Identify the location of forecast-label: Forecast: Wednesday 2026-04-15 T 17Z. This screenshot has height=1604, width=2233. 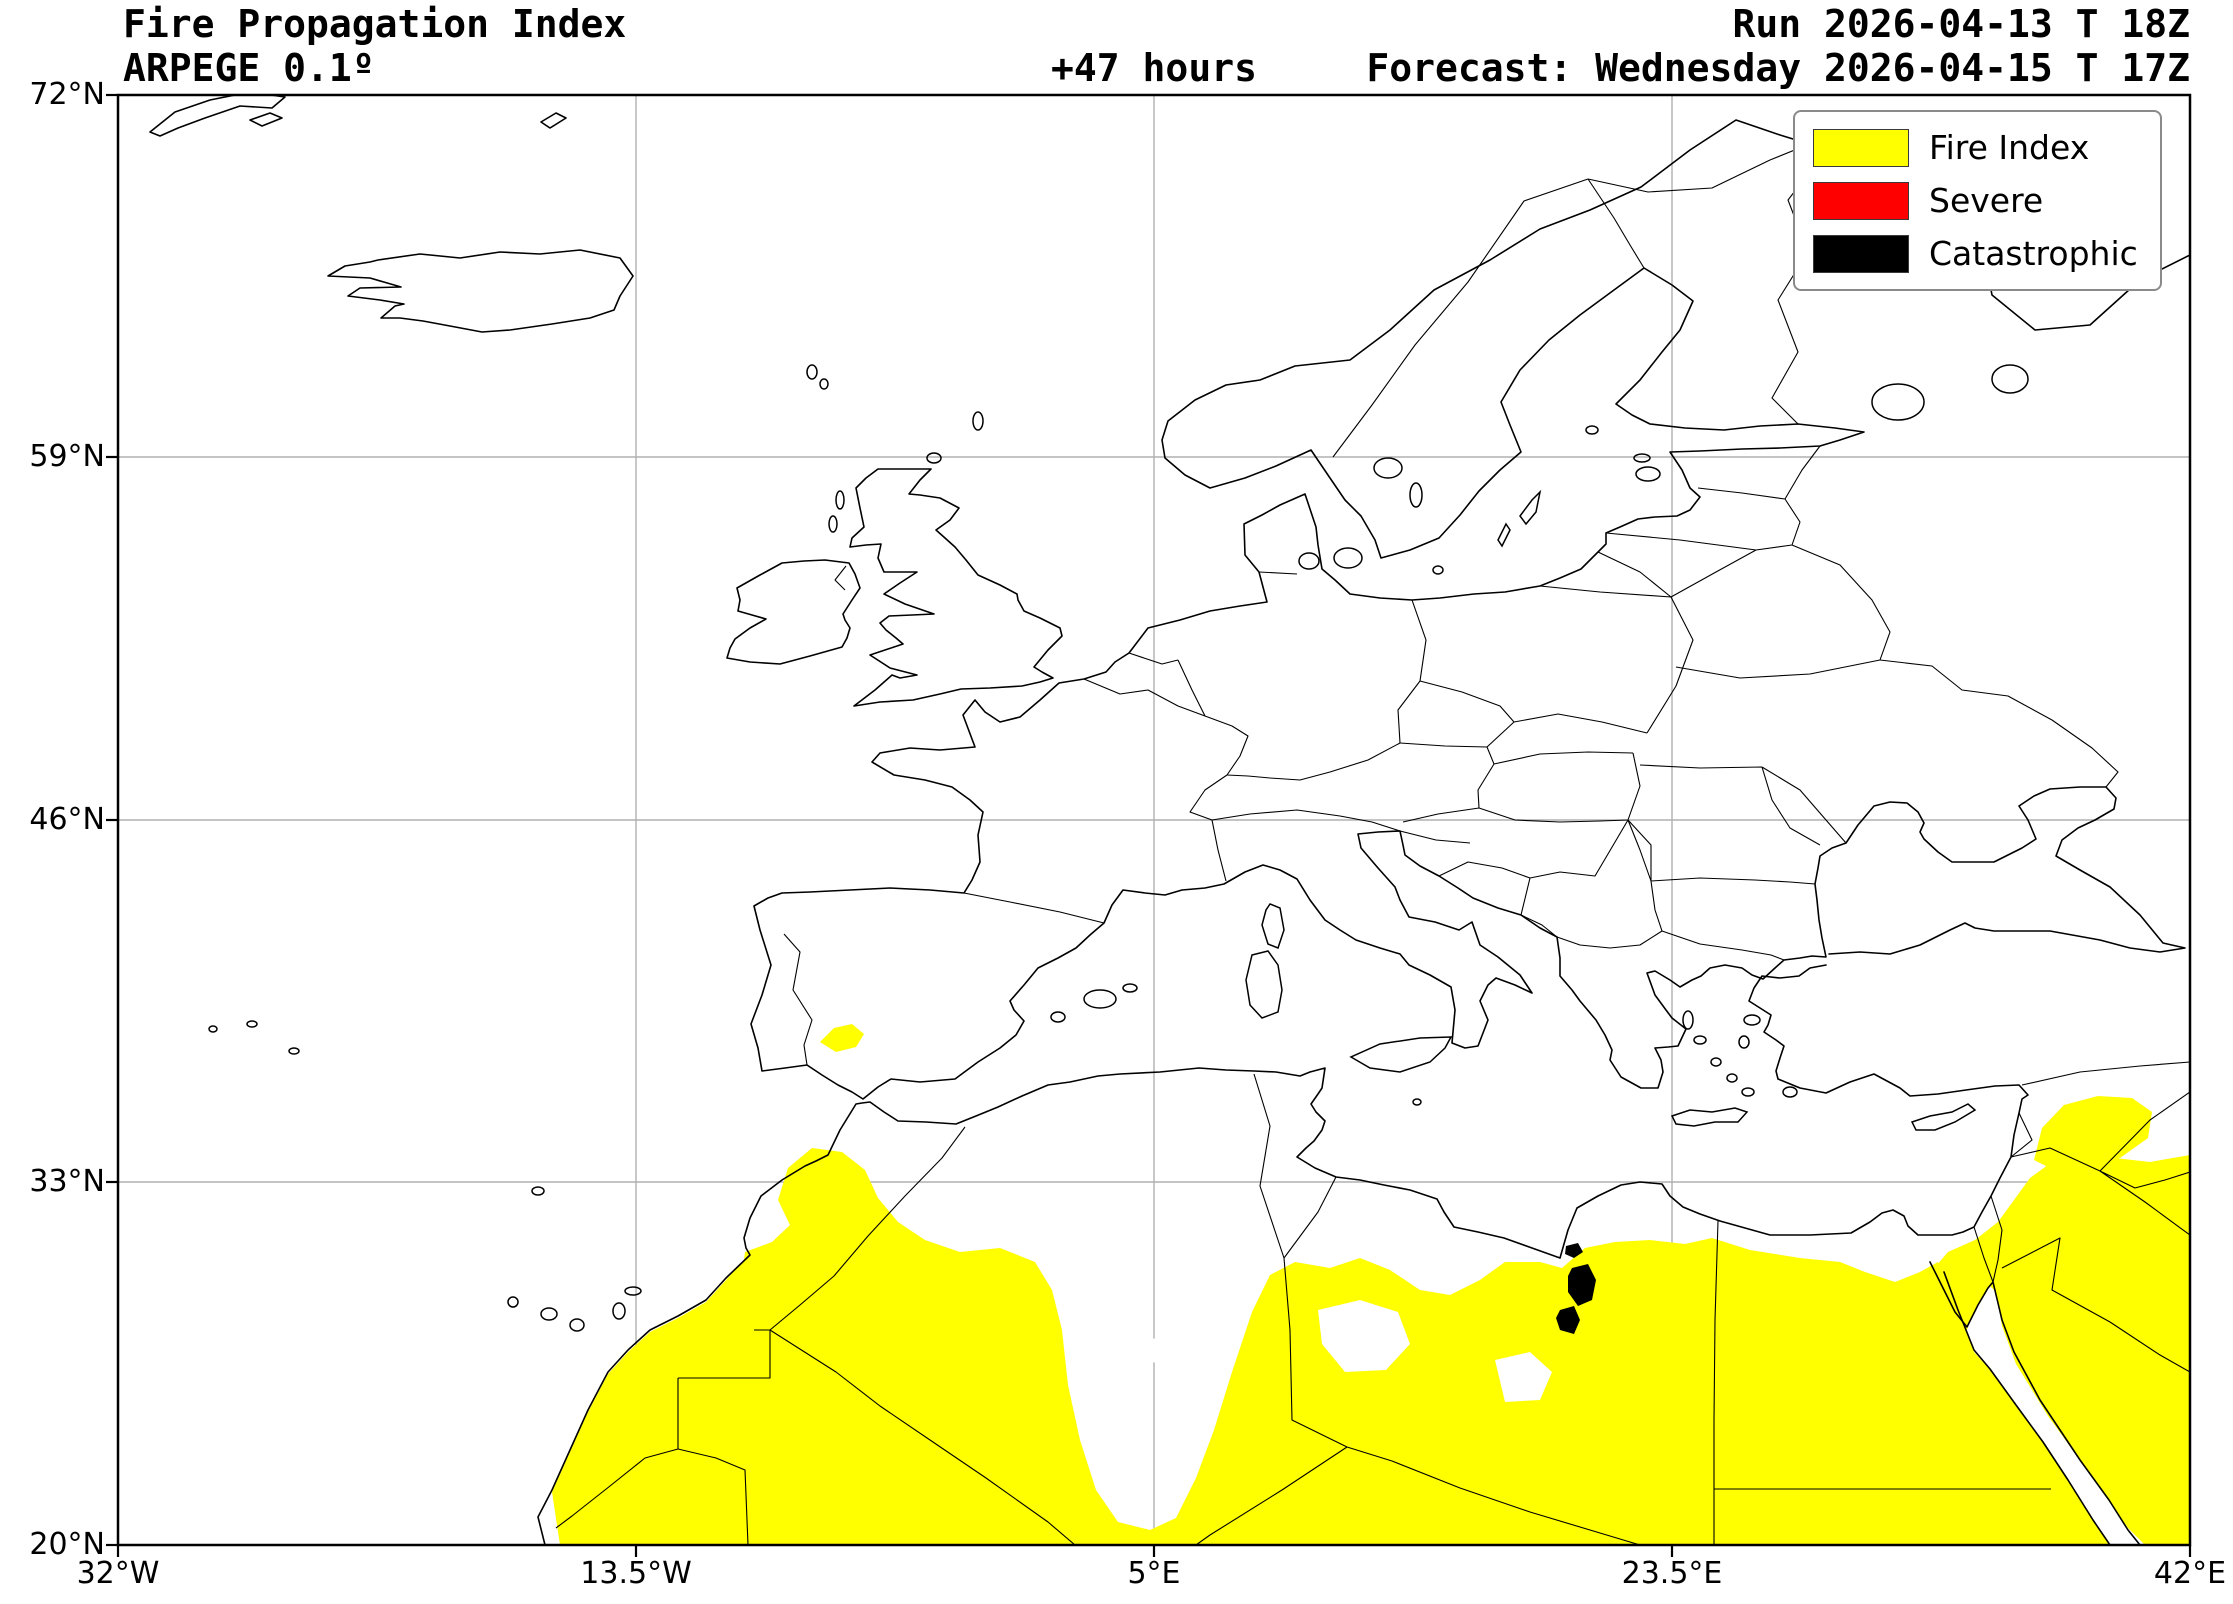
(1778, 68).